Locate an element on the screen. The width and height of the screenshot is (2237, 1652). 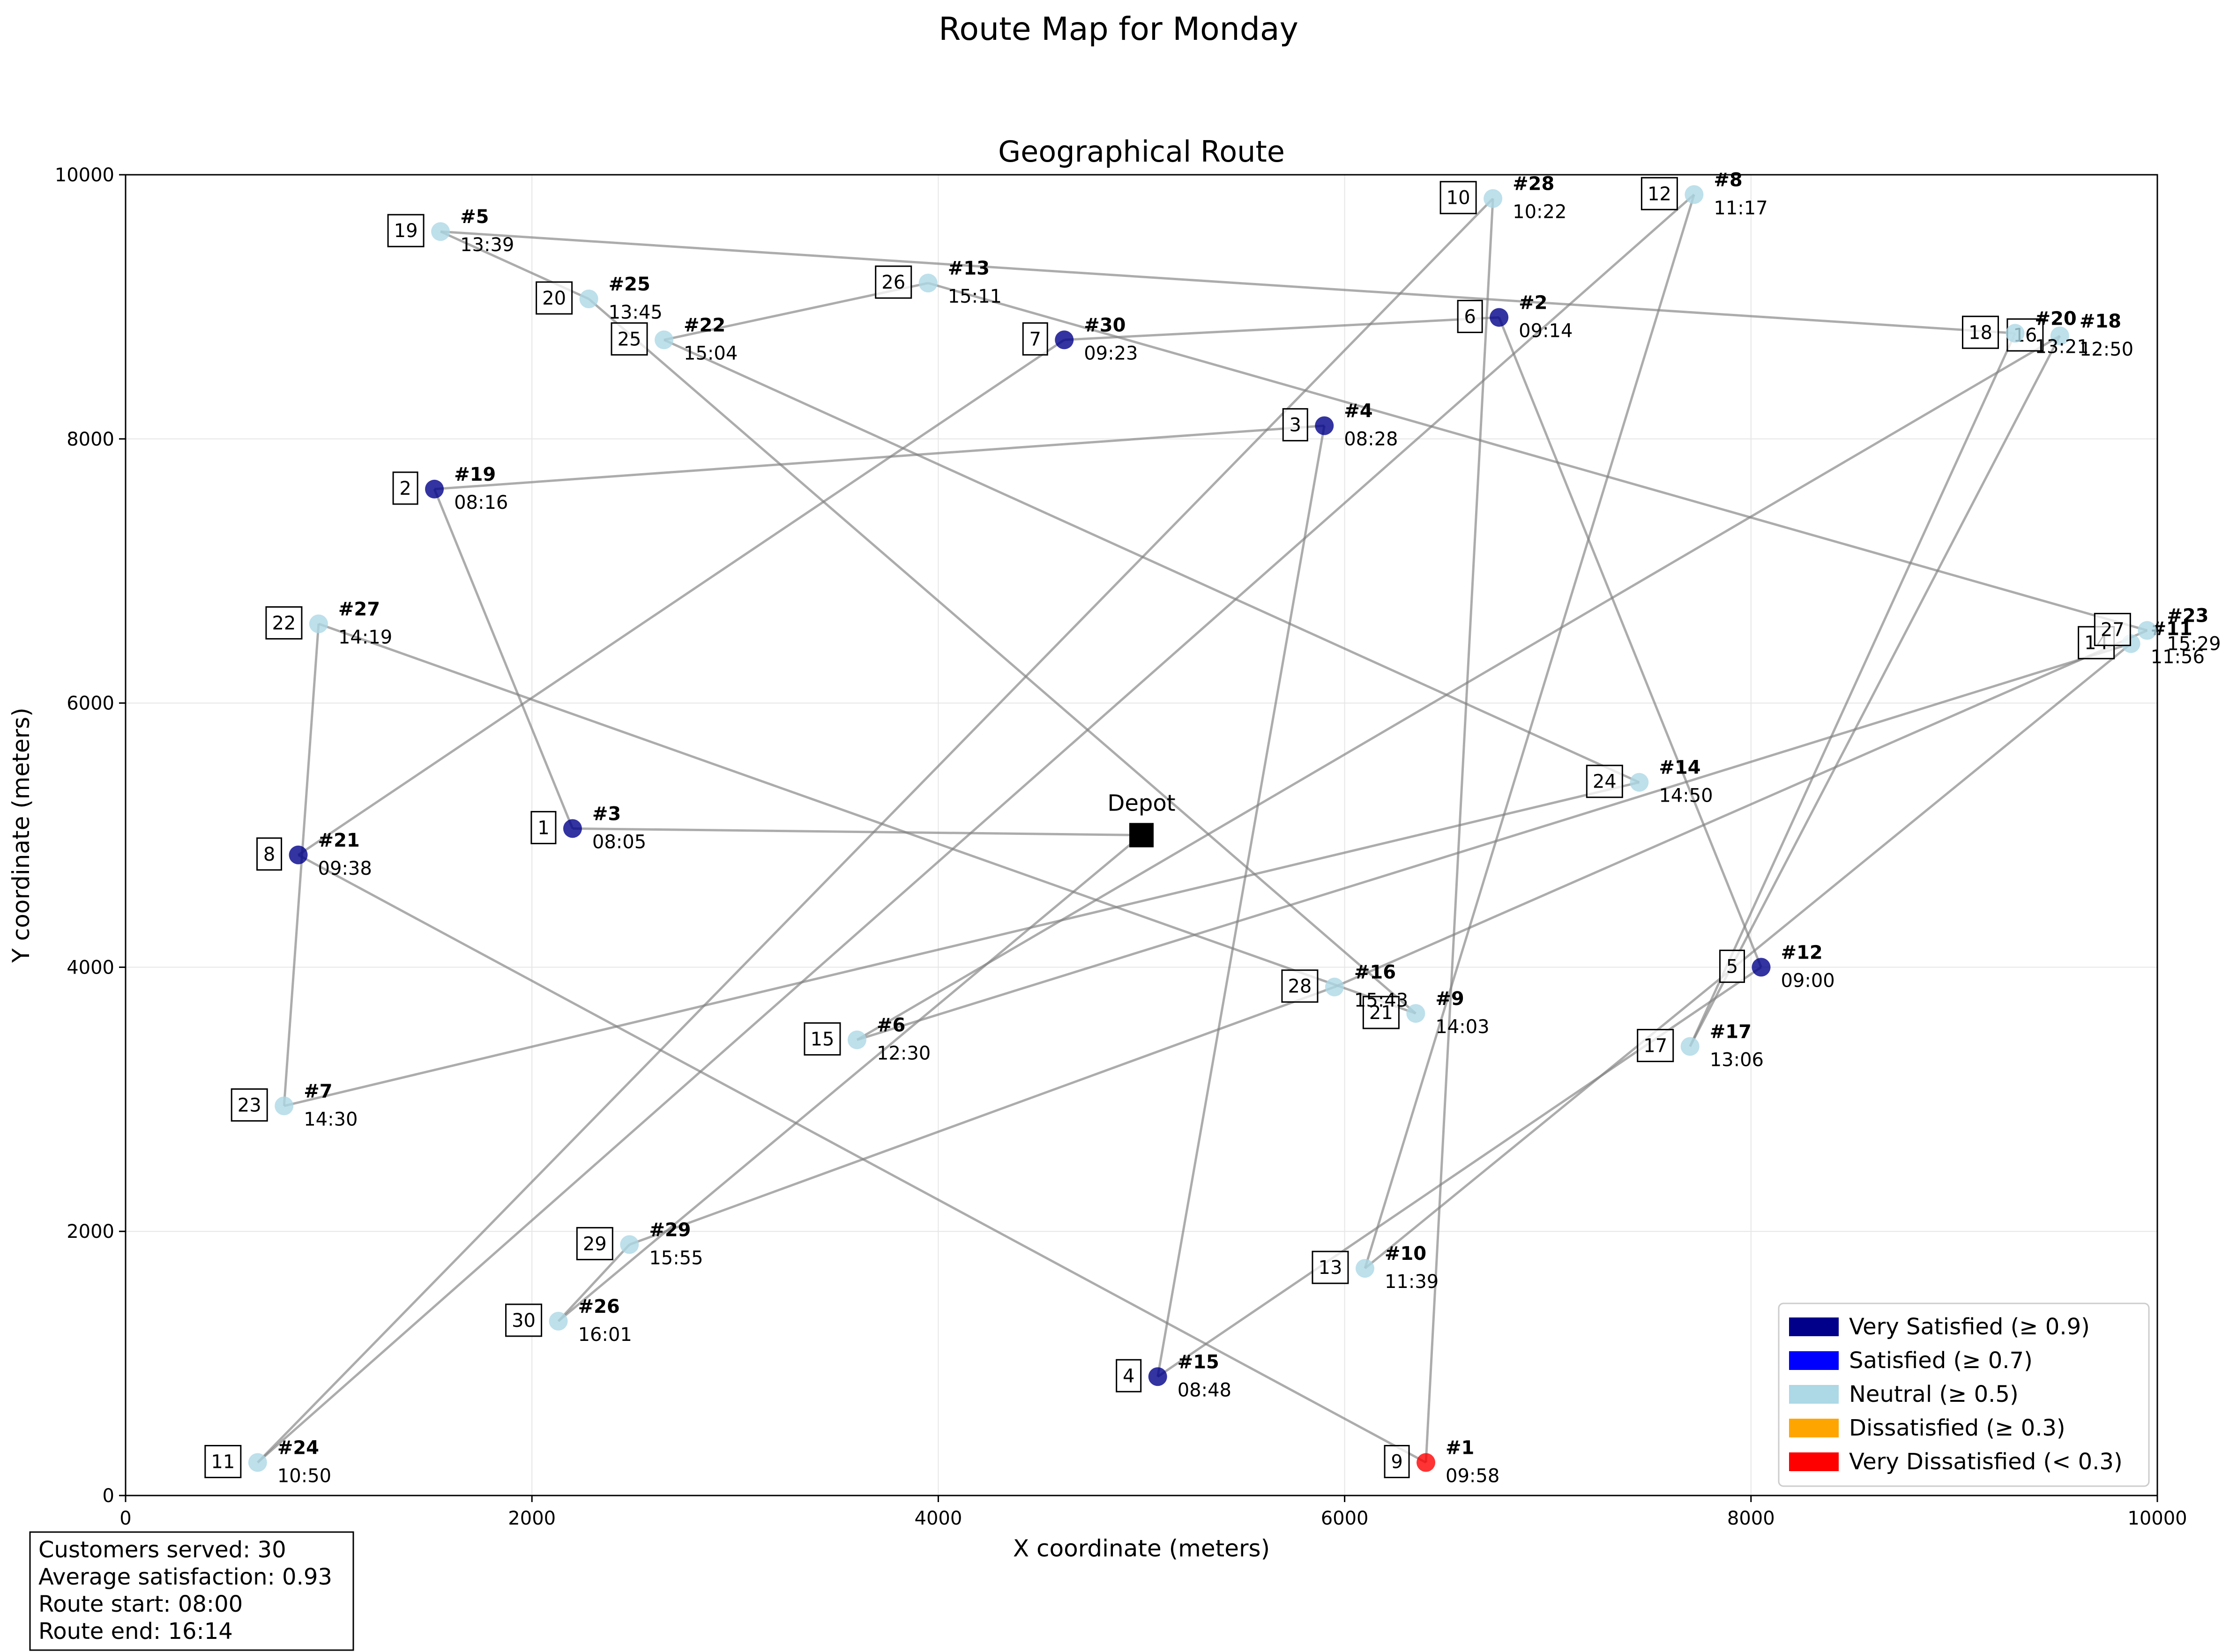
visit-order-label: #24 is located at coordinates (298, 1448).